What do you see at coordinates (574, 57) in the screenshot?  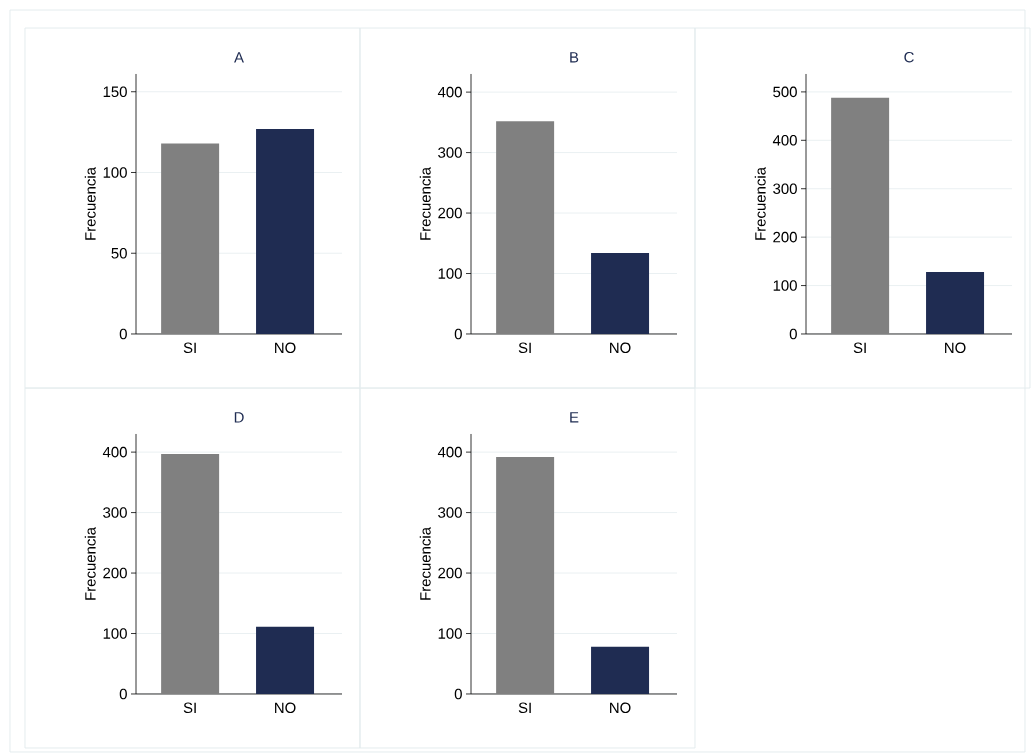 I see `chart-title: B` at bounding box center [574, 57].